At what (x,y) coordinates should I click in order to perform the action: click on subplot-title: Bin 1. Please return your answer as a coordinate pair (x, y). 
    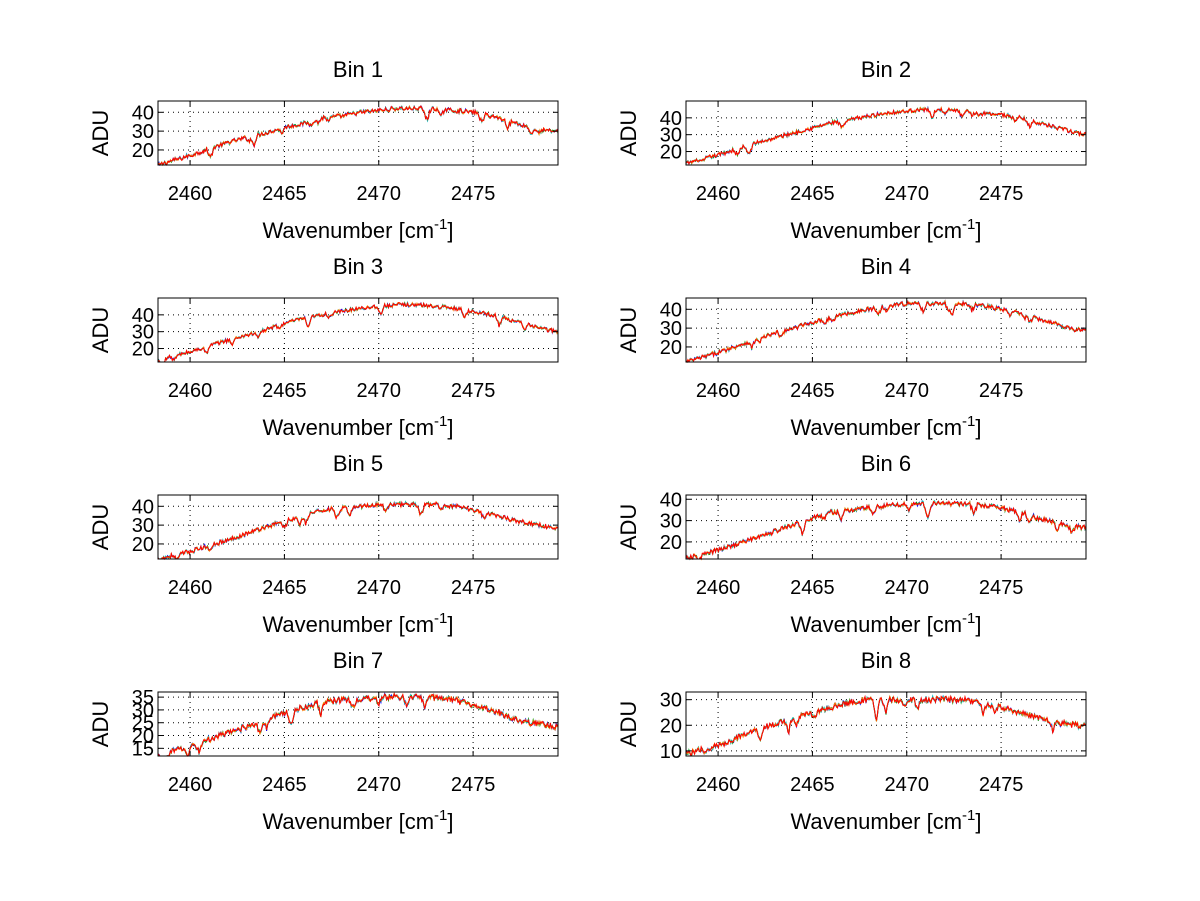
    Looking at the image, I should click on (358, 69).